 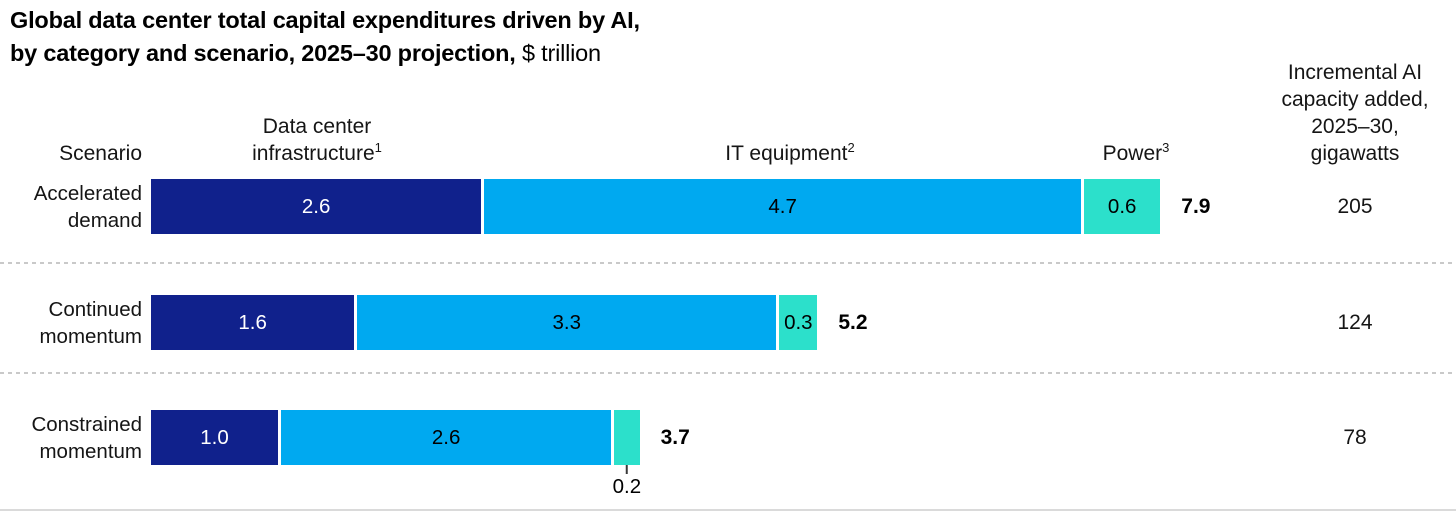 I want to click on footnote-marker-2: 2, so click(x=851, y=147).